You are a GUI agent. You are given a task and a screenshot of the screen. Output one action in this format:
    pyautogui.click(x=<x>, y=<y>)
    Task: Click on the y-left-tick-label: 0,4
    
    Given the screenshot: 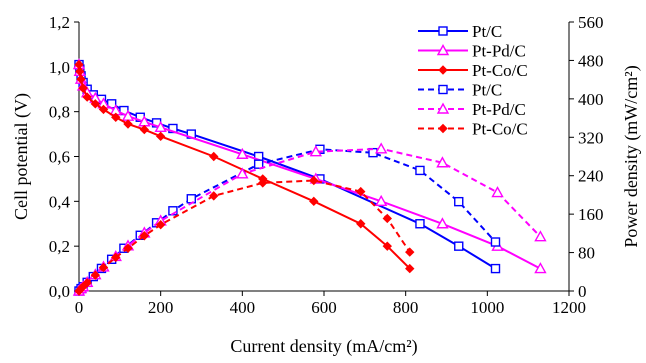 What is the action you would take?
    pyautogui.click(x=60, y=201)
    